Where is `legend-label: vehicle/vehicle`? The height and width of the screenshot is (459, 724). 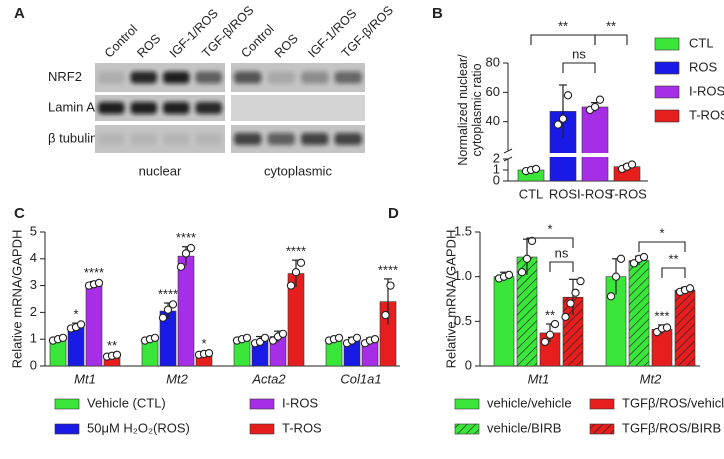
legend-label: vehicle/vehicle is located at coordinates (529, 402).